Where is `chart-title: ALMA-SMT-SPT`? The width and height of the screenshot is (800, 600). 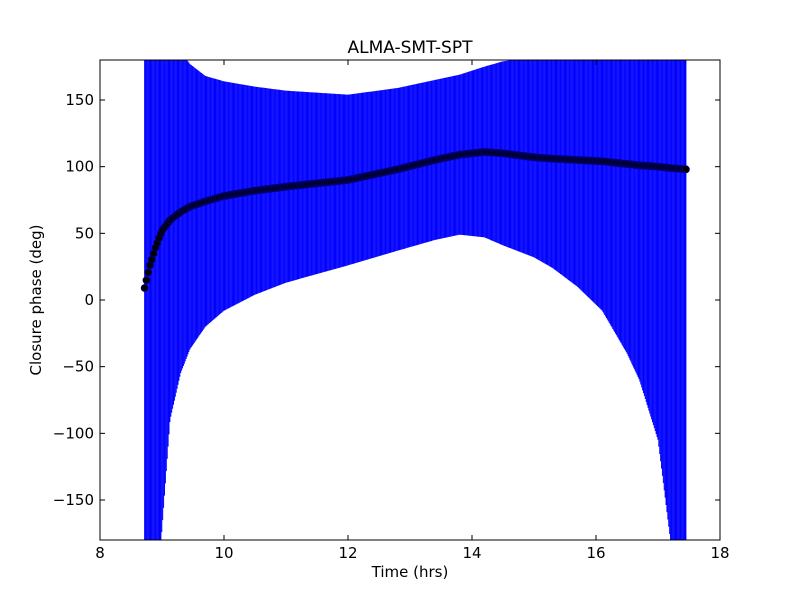 chart-title: ALMA-SMT-SPT is located at coordinates (410, 48).